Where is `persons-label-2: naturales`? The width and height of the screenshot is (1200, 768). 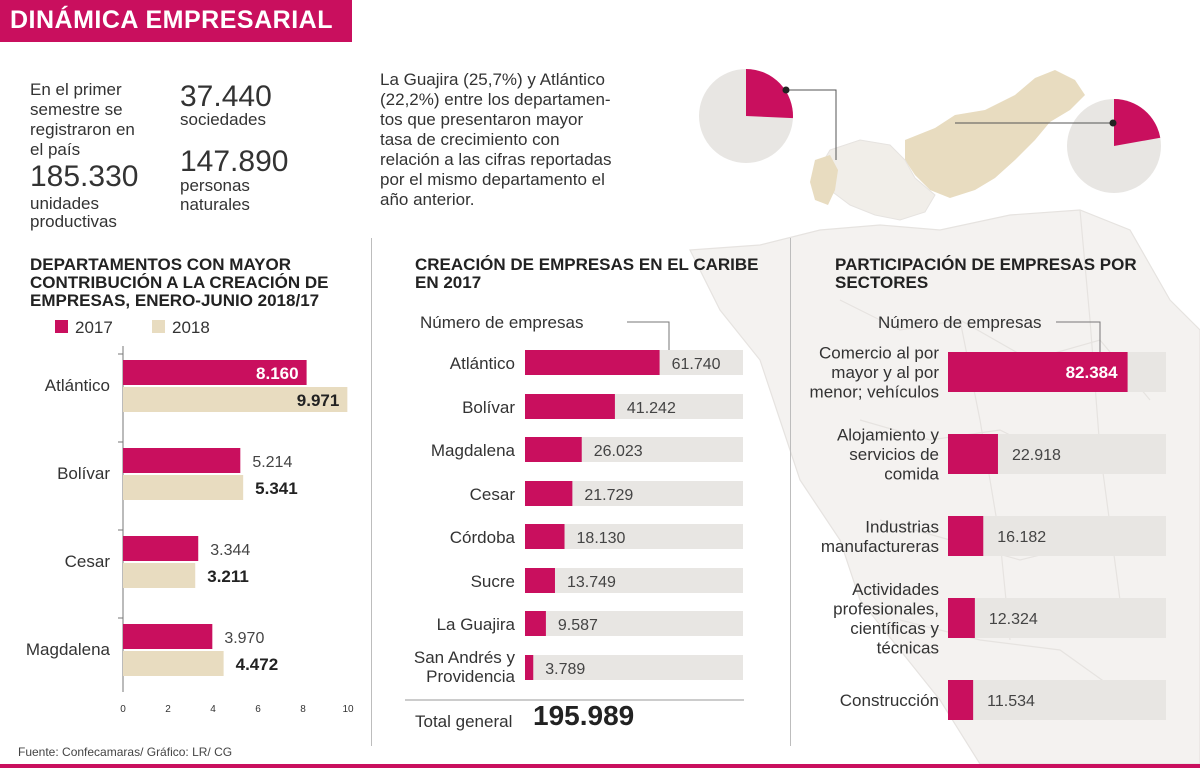
persons-label-2: naturales is located at coordinates (215, 204).